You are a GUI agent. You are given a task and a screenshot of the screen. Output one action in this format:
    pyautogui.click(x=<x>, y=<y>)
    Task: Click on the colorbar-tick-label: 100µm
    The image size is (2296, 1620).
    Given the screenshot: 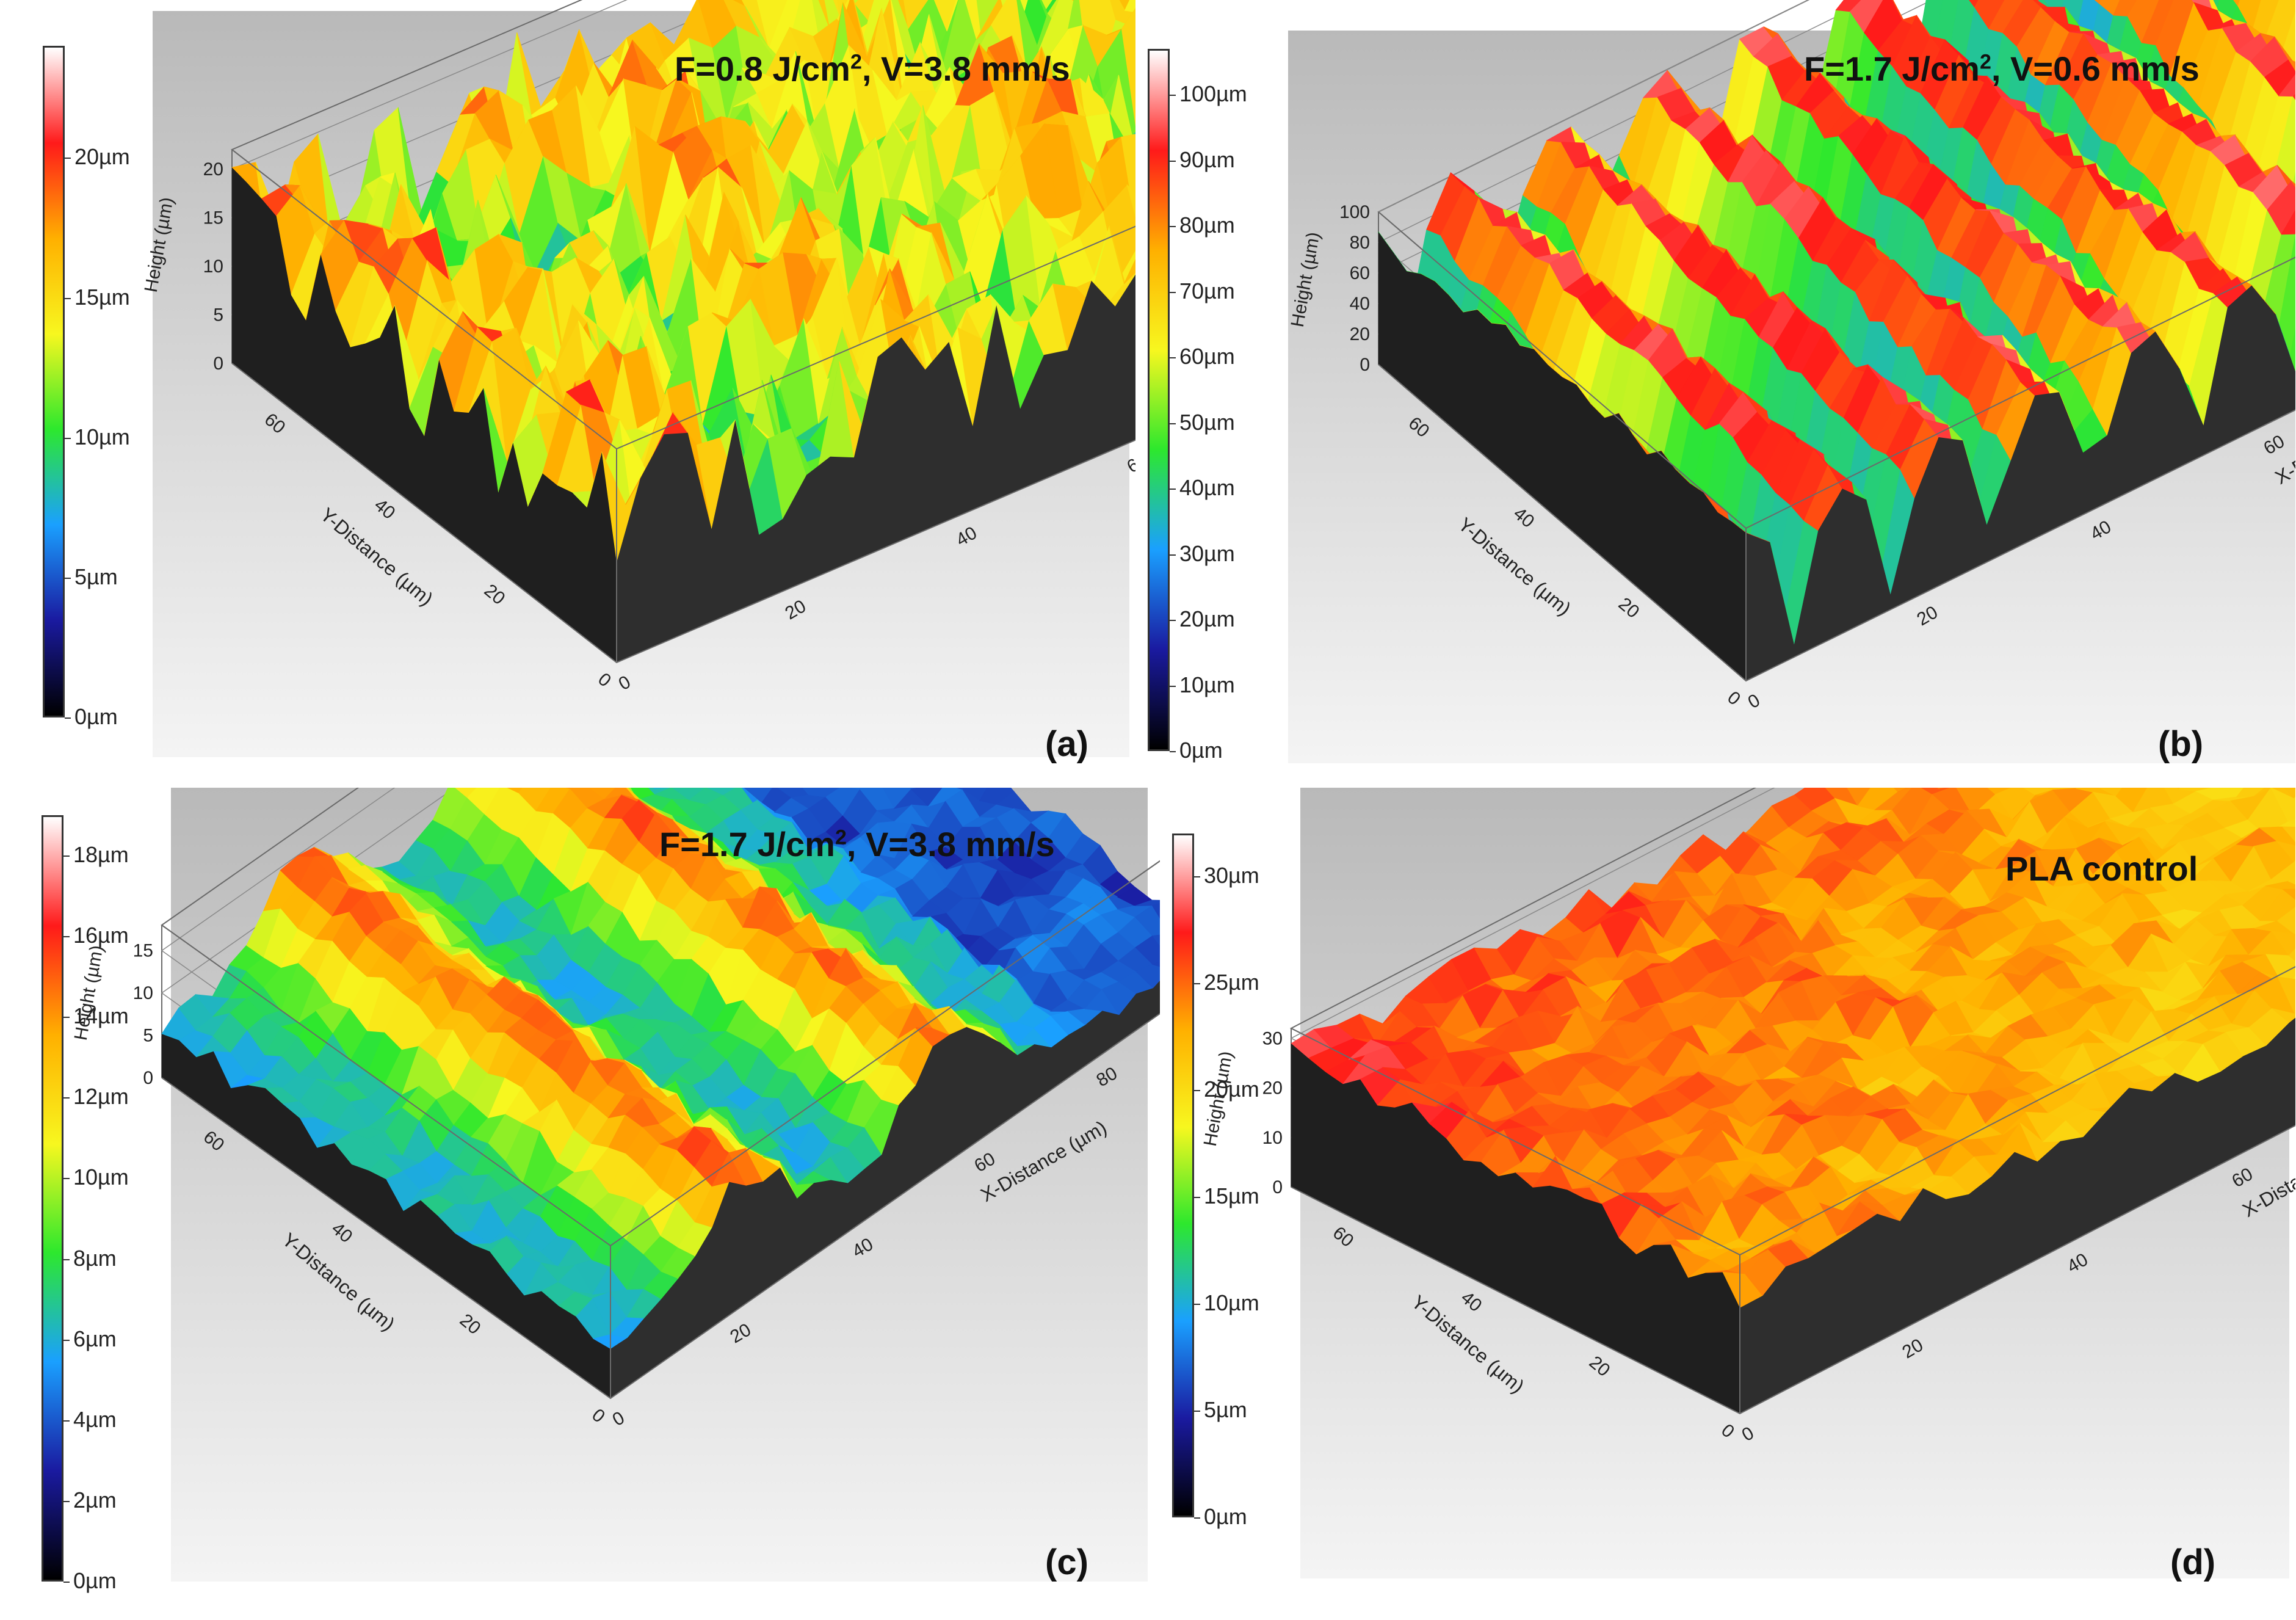 What is the action you would take?
    pyautogui.click(x=1213, y=94)
    